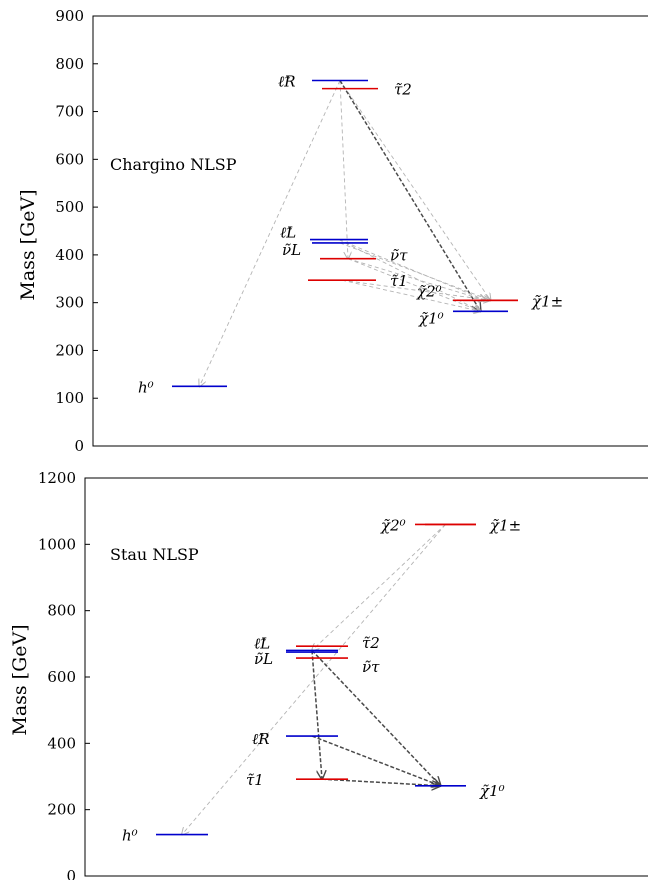  I want to click on y-tick-label: 1200, so click(57, 478).